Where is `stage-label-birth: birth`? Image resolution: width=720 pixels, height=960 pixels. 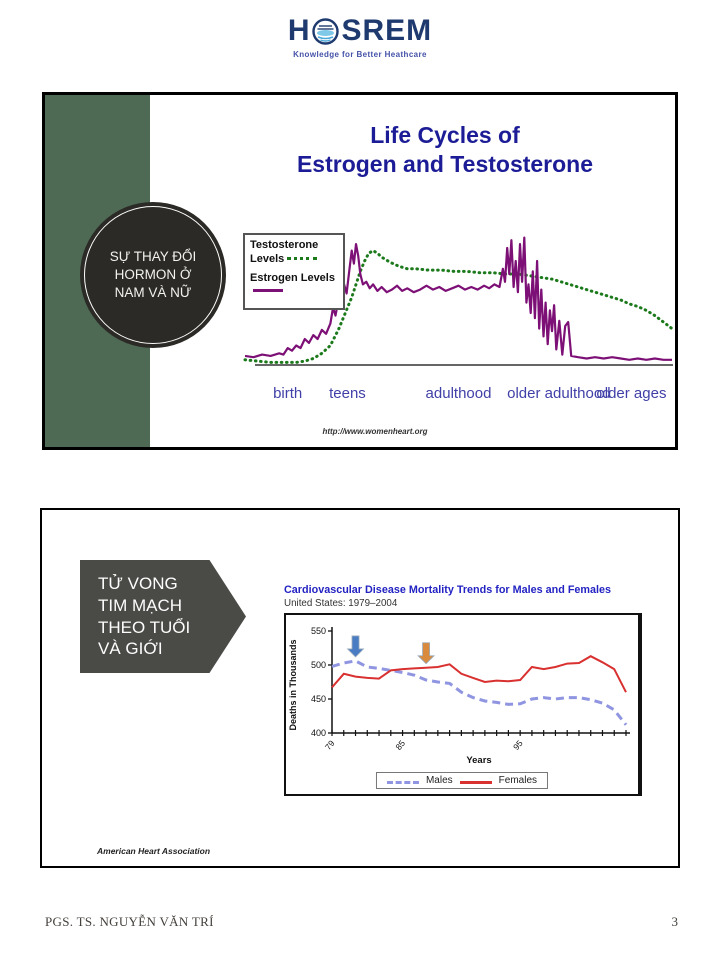
stage-label-birth: birth is located at coordinates (288, 393).